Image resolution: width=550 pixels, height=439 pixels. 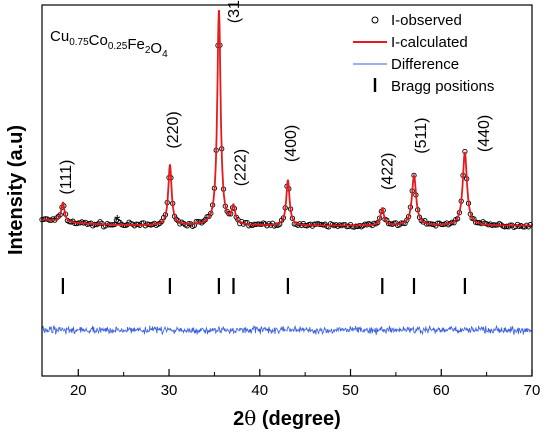 I want to click on formula-text: Cu0.75Co0.25Fe2O4, so click(x=109, y=44).